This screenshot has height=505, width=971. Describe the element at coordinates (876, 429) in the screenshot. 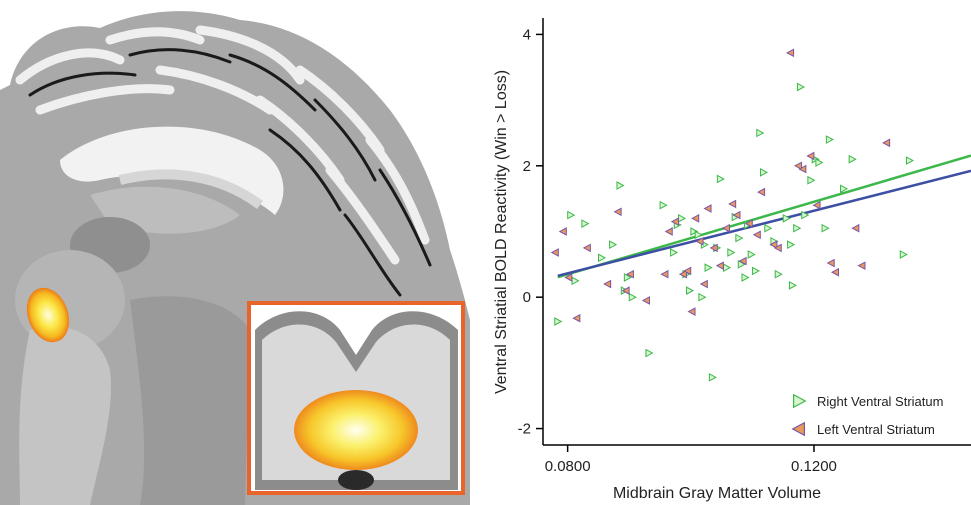

I see `legend-label-left: Left Ventral Striatum` at that location.